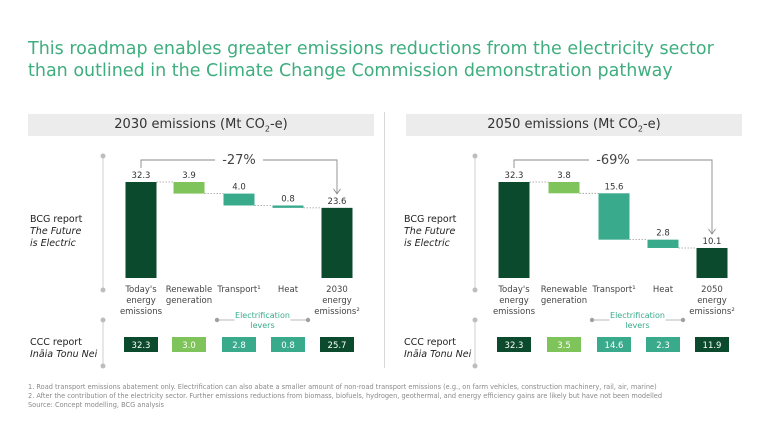 This screenshot has height=432, width=768. What do you see at coordinates (430, 231) in the screenshot?
I see `bcg-report-label-right: BCG report The Future is Electric` at bounding box center [430, 231].